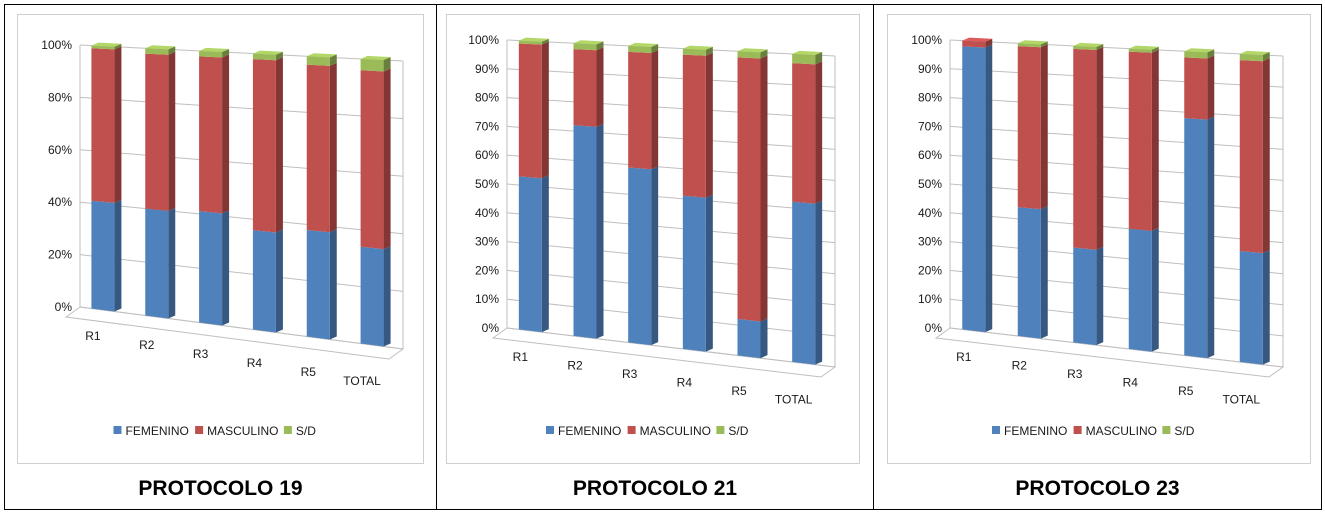  I want to click on legend-entry: FEMENINO, so click(157, 431).